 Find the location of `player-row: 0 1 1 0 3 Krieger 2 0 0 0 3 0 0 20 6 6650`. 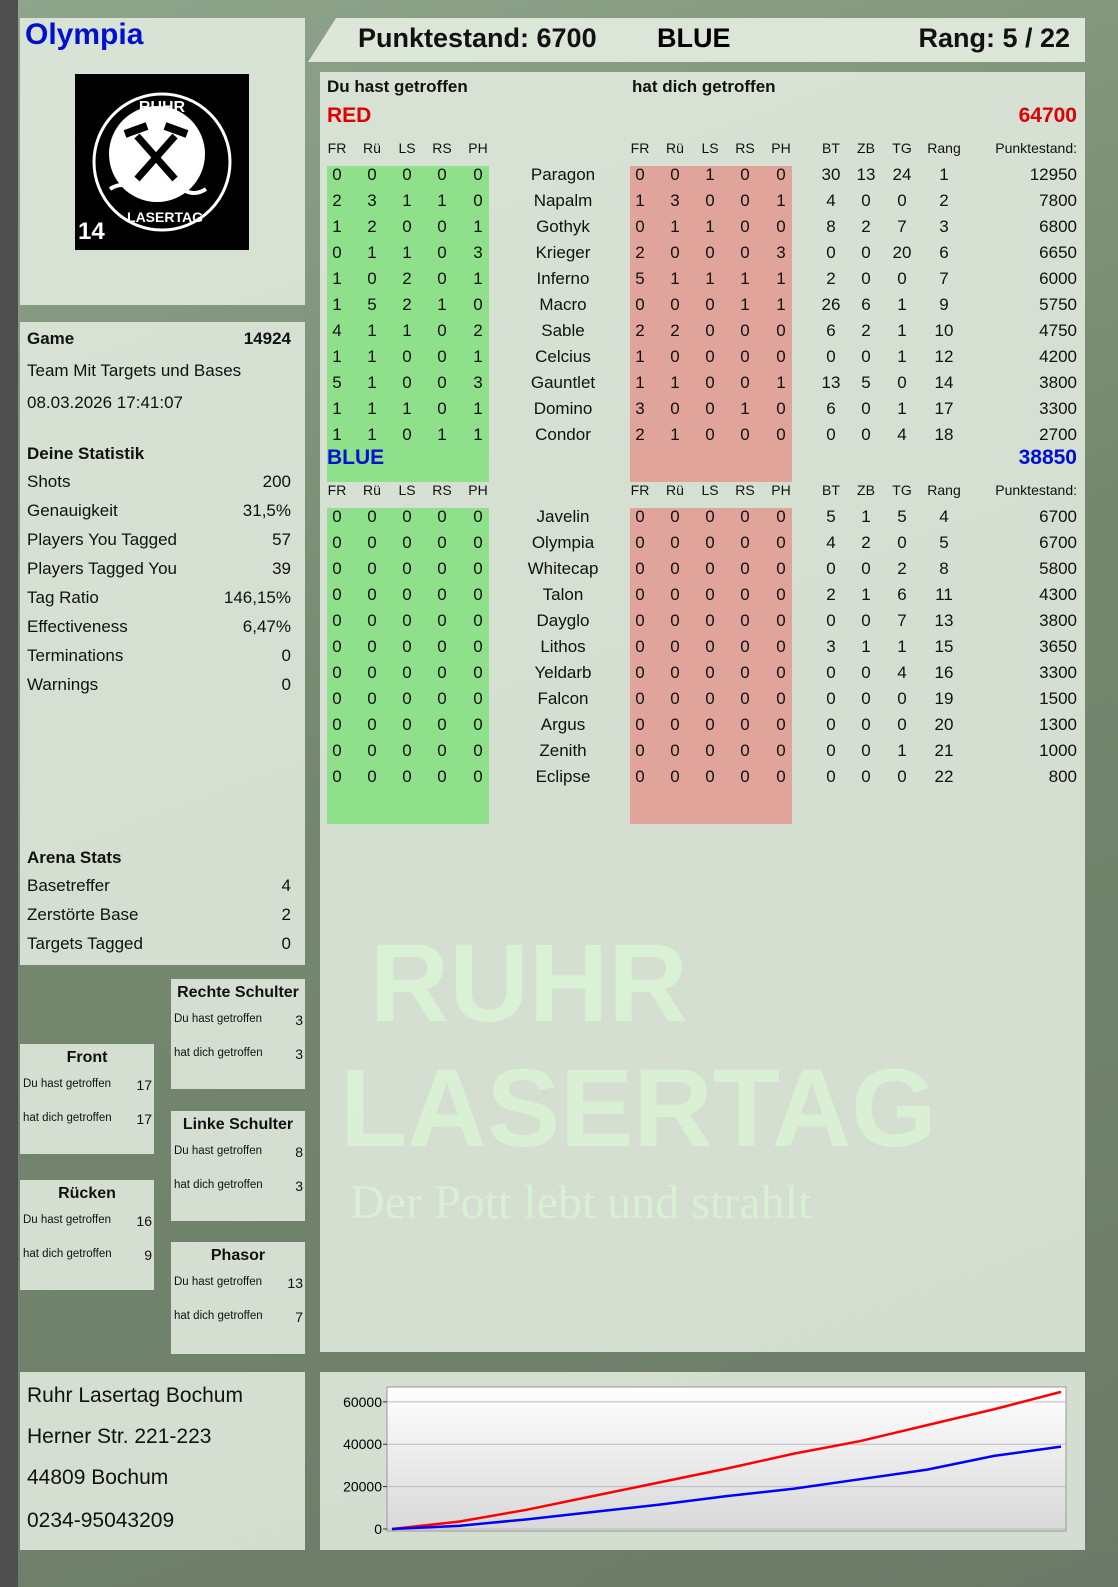

player-row: 0 1 1 0 3 Krieger 2 0 0 0 3 0 0 20 6 6650 is located at coordinates (702, 253).